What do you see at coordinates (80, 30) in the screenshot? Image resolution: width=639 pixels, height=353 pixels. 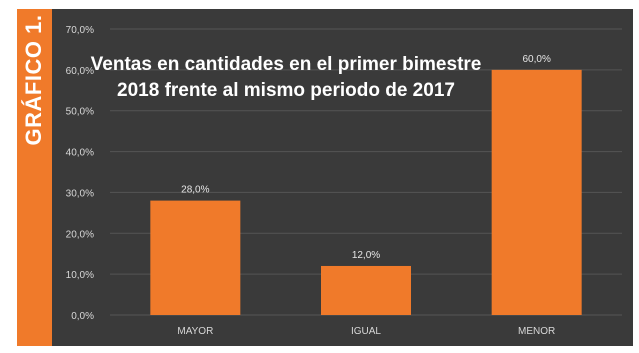 I see `y-tick-label: 70,0%` at bounding box center [80, 30].